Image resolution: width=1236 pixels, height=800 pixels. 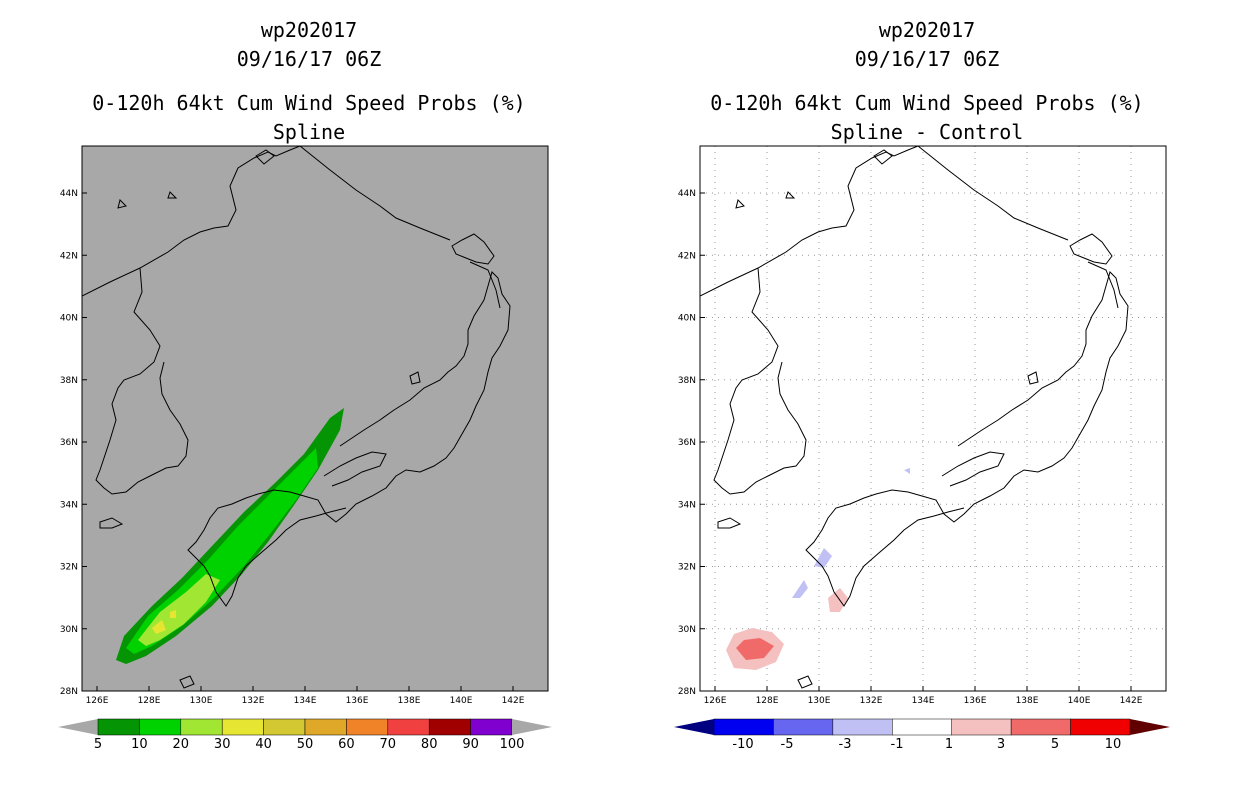 I want to click on colorbar-label: 90, so click(x=470, y=744).